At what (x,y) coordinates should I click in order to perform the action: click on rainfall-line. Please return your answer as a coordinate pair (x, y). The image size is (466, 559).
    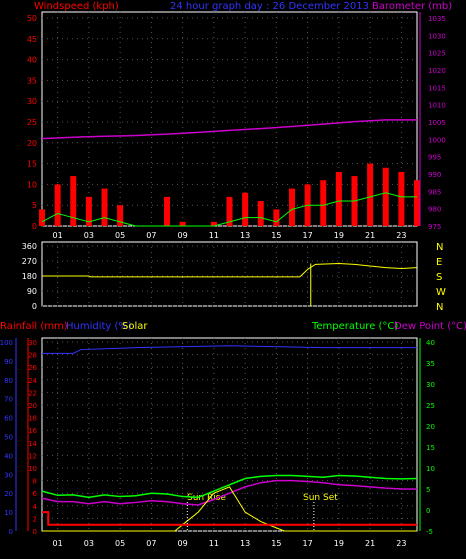
    Looking at the image, I should click on (229, 518).